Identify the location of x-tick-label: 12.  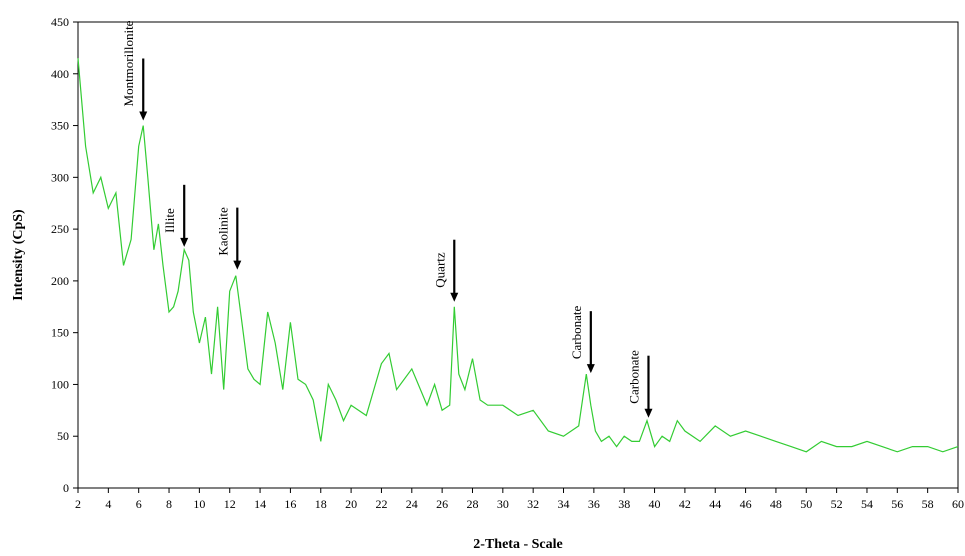
(230, 504).